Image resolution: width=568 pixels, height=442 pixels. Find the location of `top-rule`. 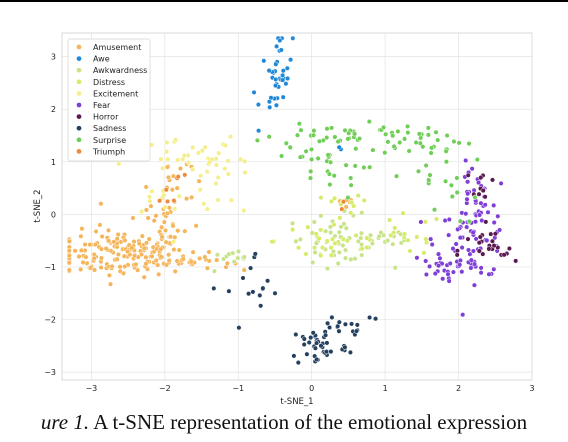

top-rule is located at coordinates (284, 1).